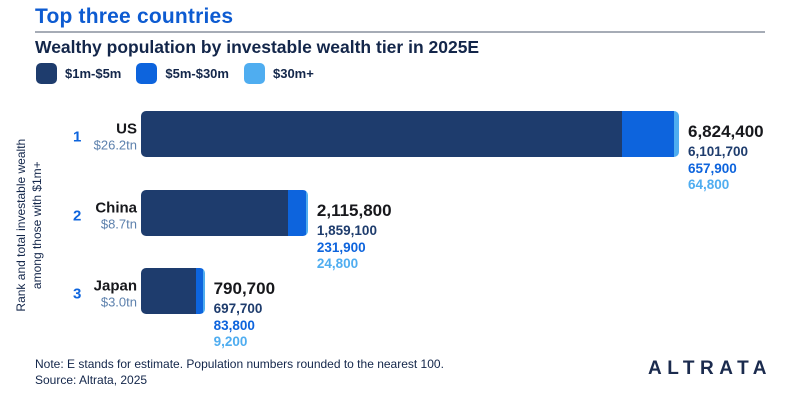 The width and height of the screenshot is (800, 400). I want to click on country-wealth: $3.0tn, so click(118, 302).